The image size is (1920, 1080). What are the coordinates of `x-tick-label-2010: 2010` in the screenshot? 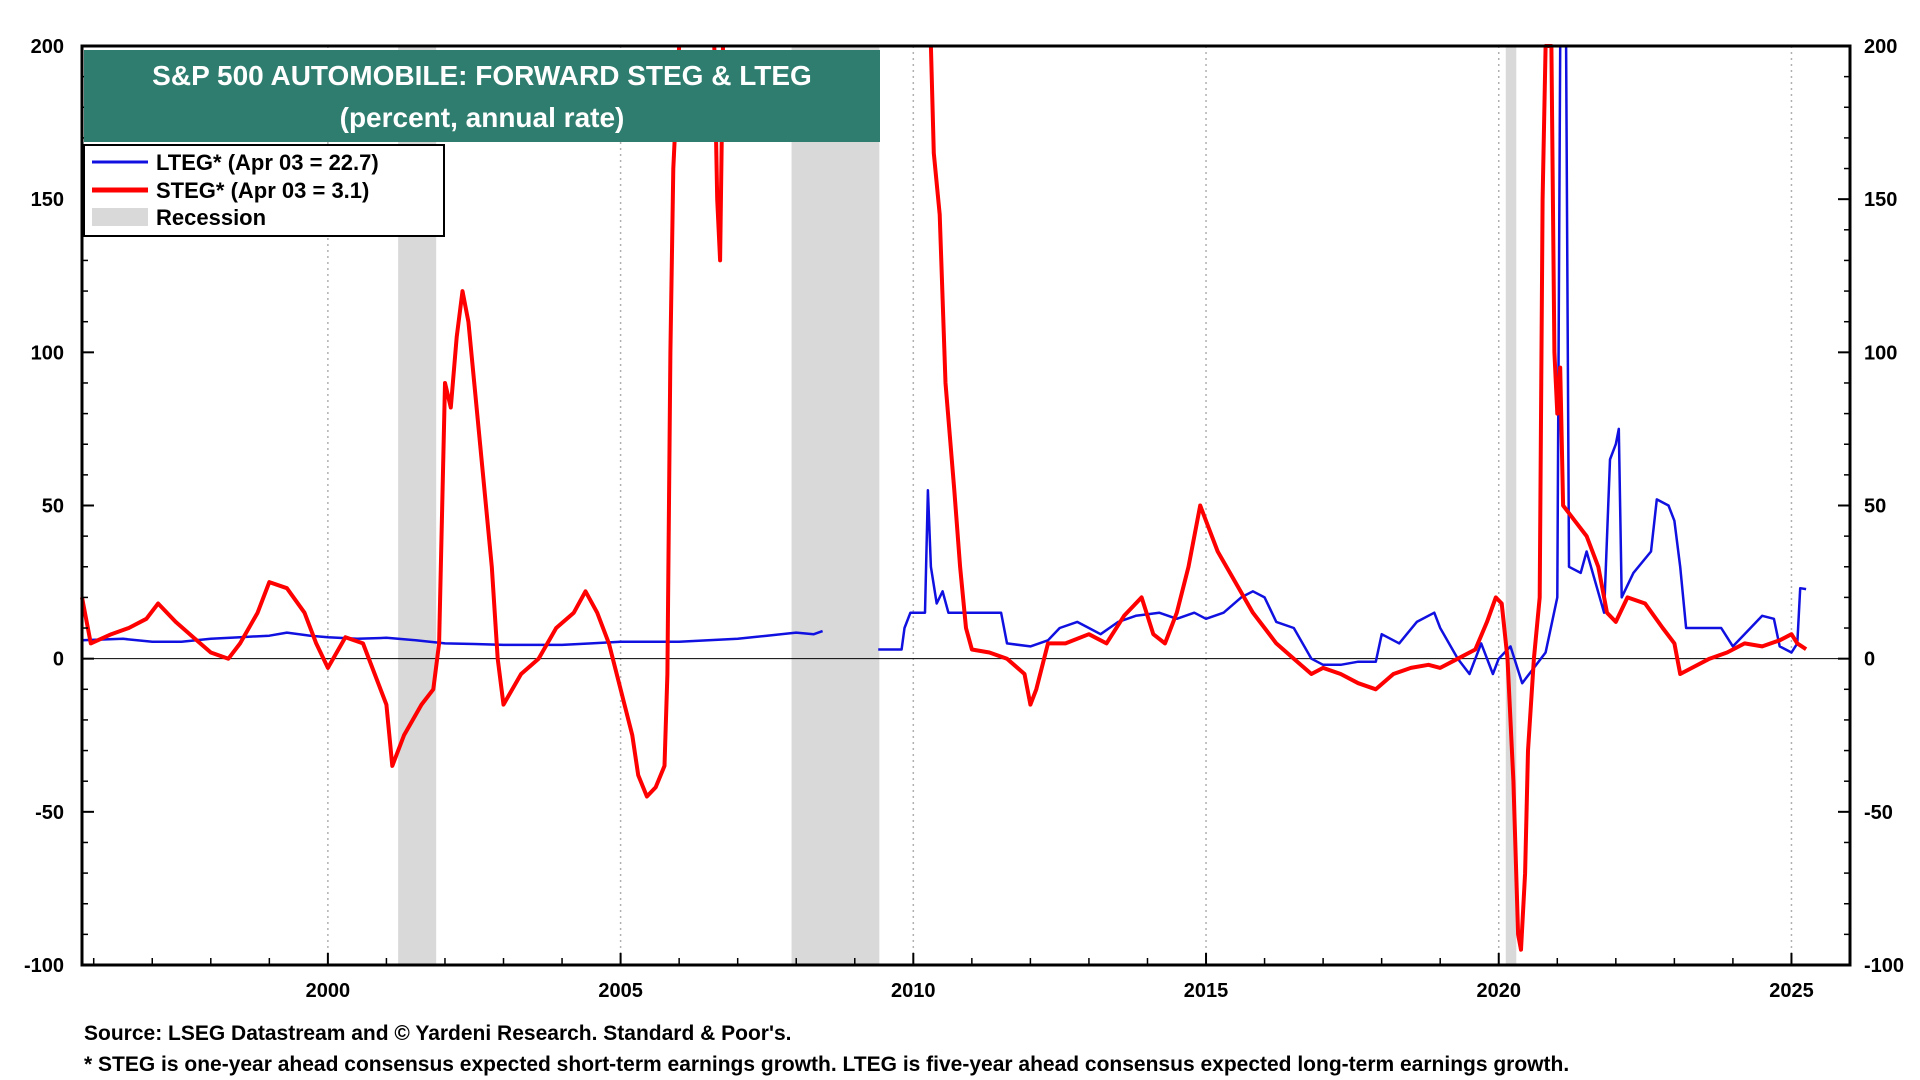 It's located at (913, 991).